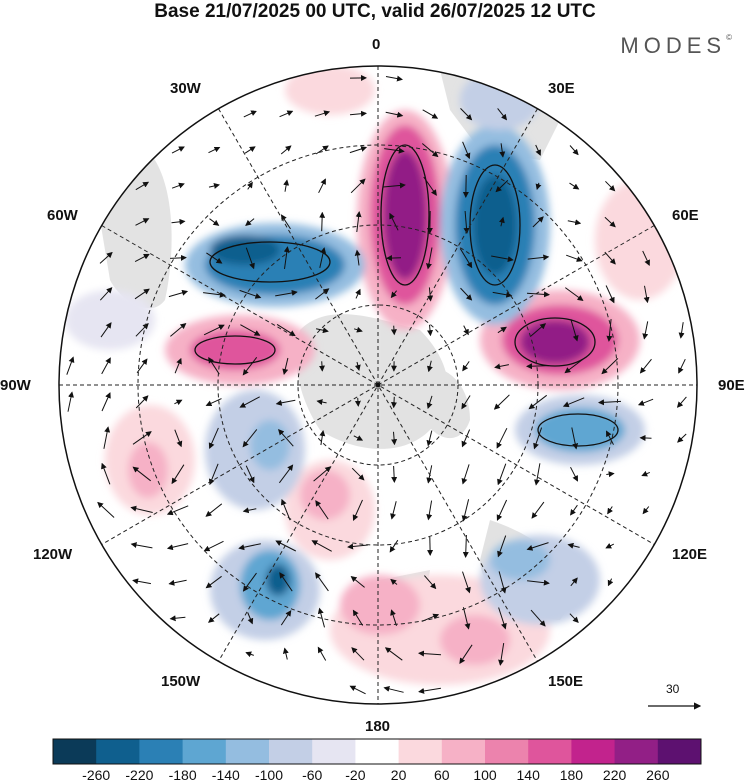  What do you see at coordinates (269, 775) in the screenshot?
I see `colorbar-tick-label: -100` at bounding box center [269, 775].